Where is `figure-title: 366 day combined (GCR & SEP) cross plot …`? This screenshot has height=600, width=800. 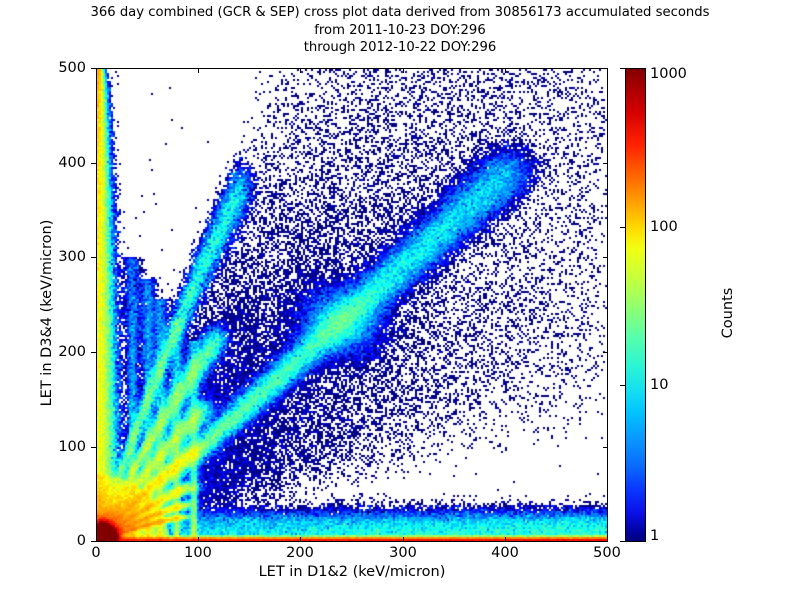
figure-title: 366 day combined (GCR & SEP) cross plot … is located at coordinates (400, 30).